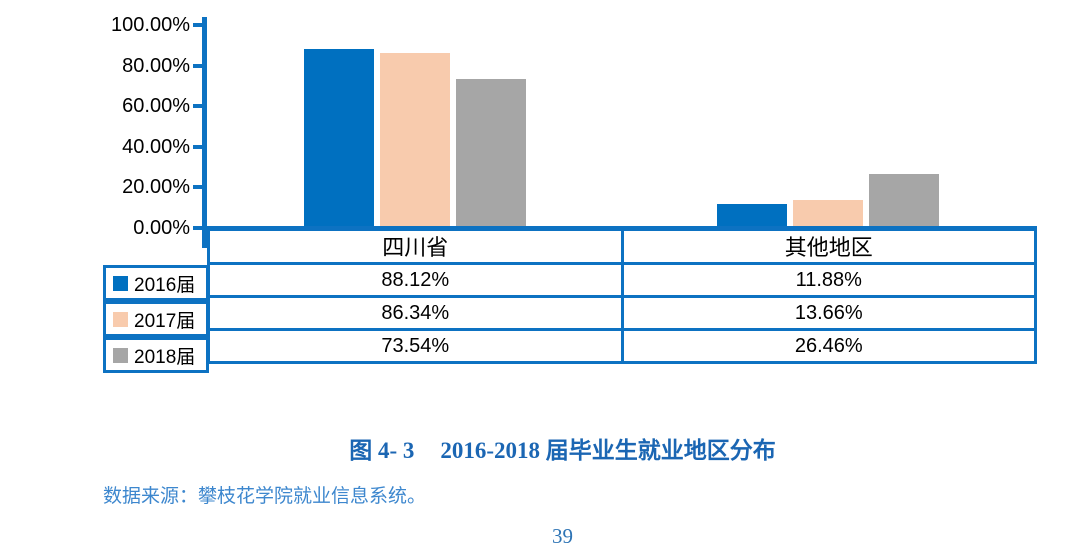 The width and height of the screenshot is (1085, 559). Describe the element at coordinates (165, 285) in the screenshot. I see `legend-label: 2016届` at that location.